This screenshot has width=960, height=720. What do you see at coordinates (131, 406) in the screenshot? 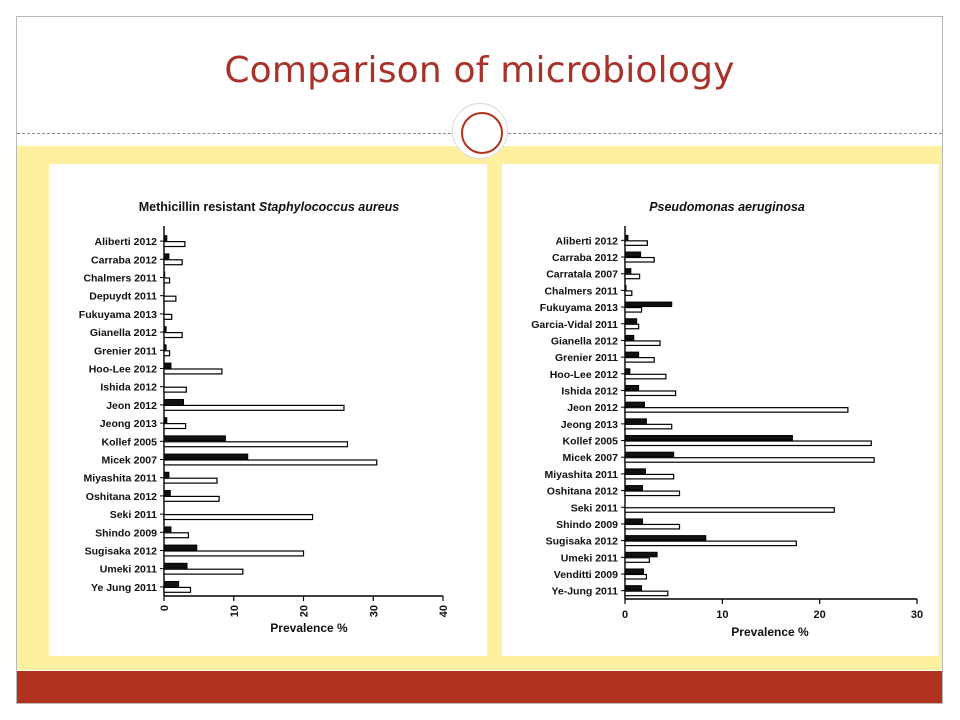
I see `chart0-category-label: Jeon 2012` at bounding box center [131, 406].